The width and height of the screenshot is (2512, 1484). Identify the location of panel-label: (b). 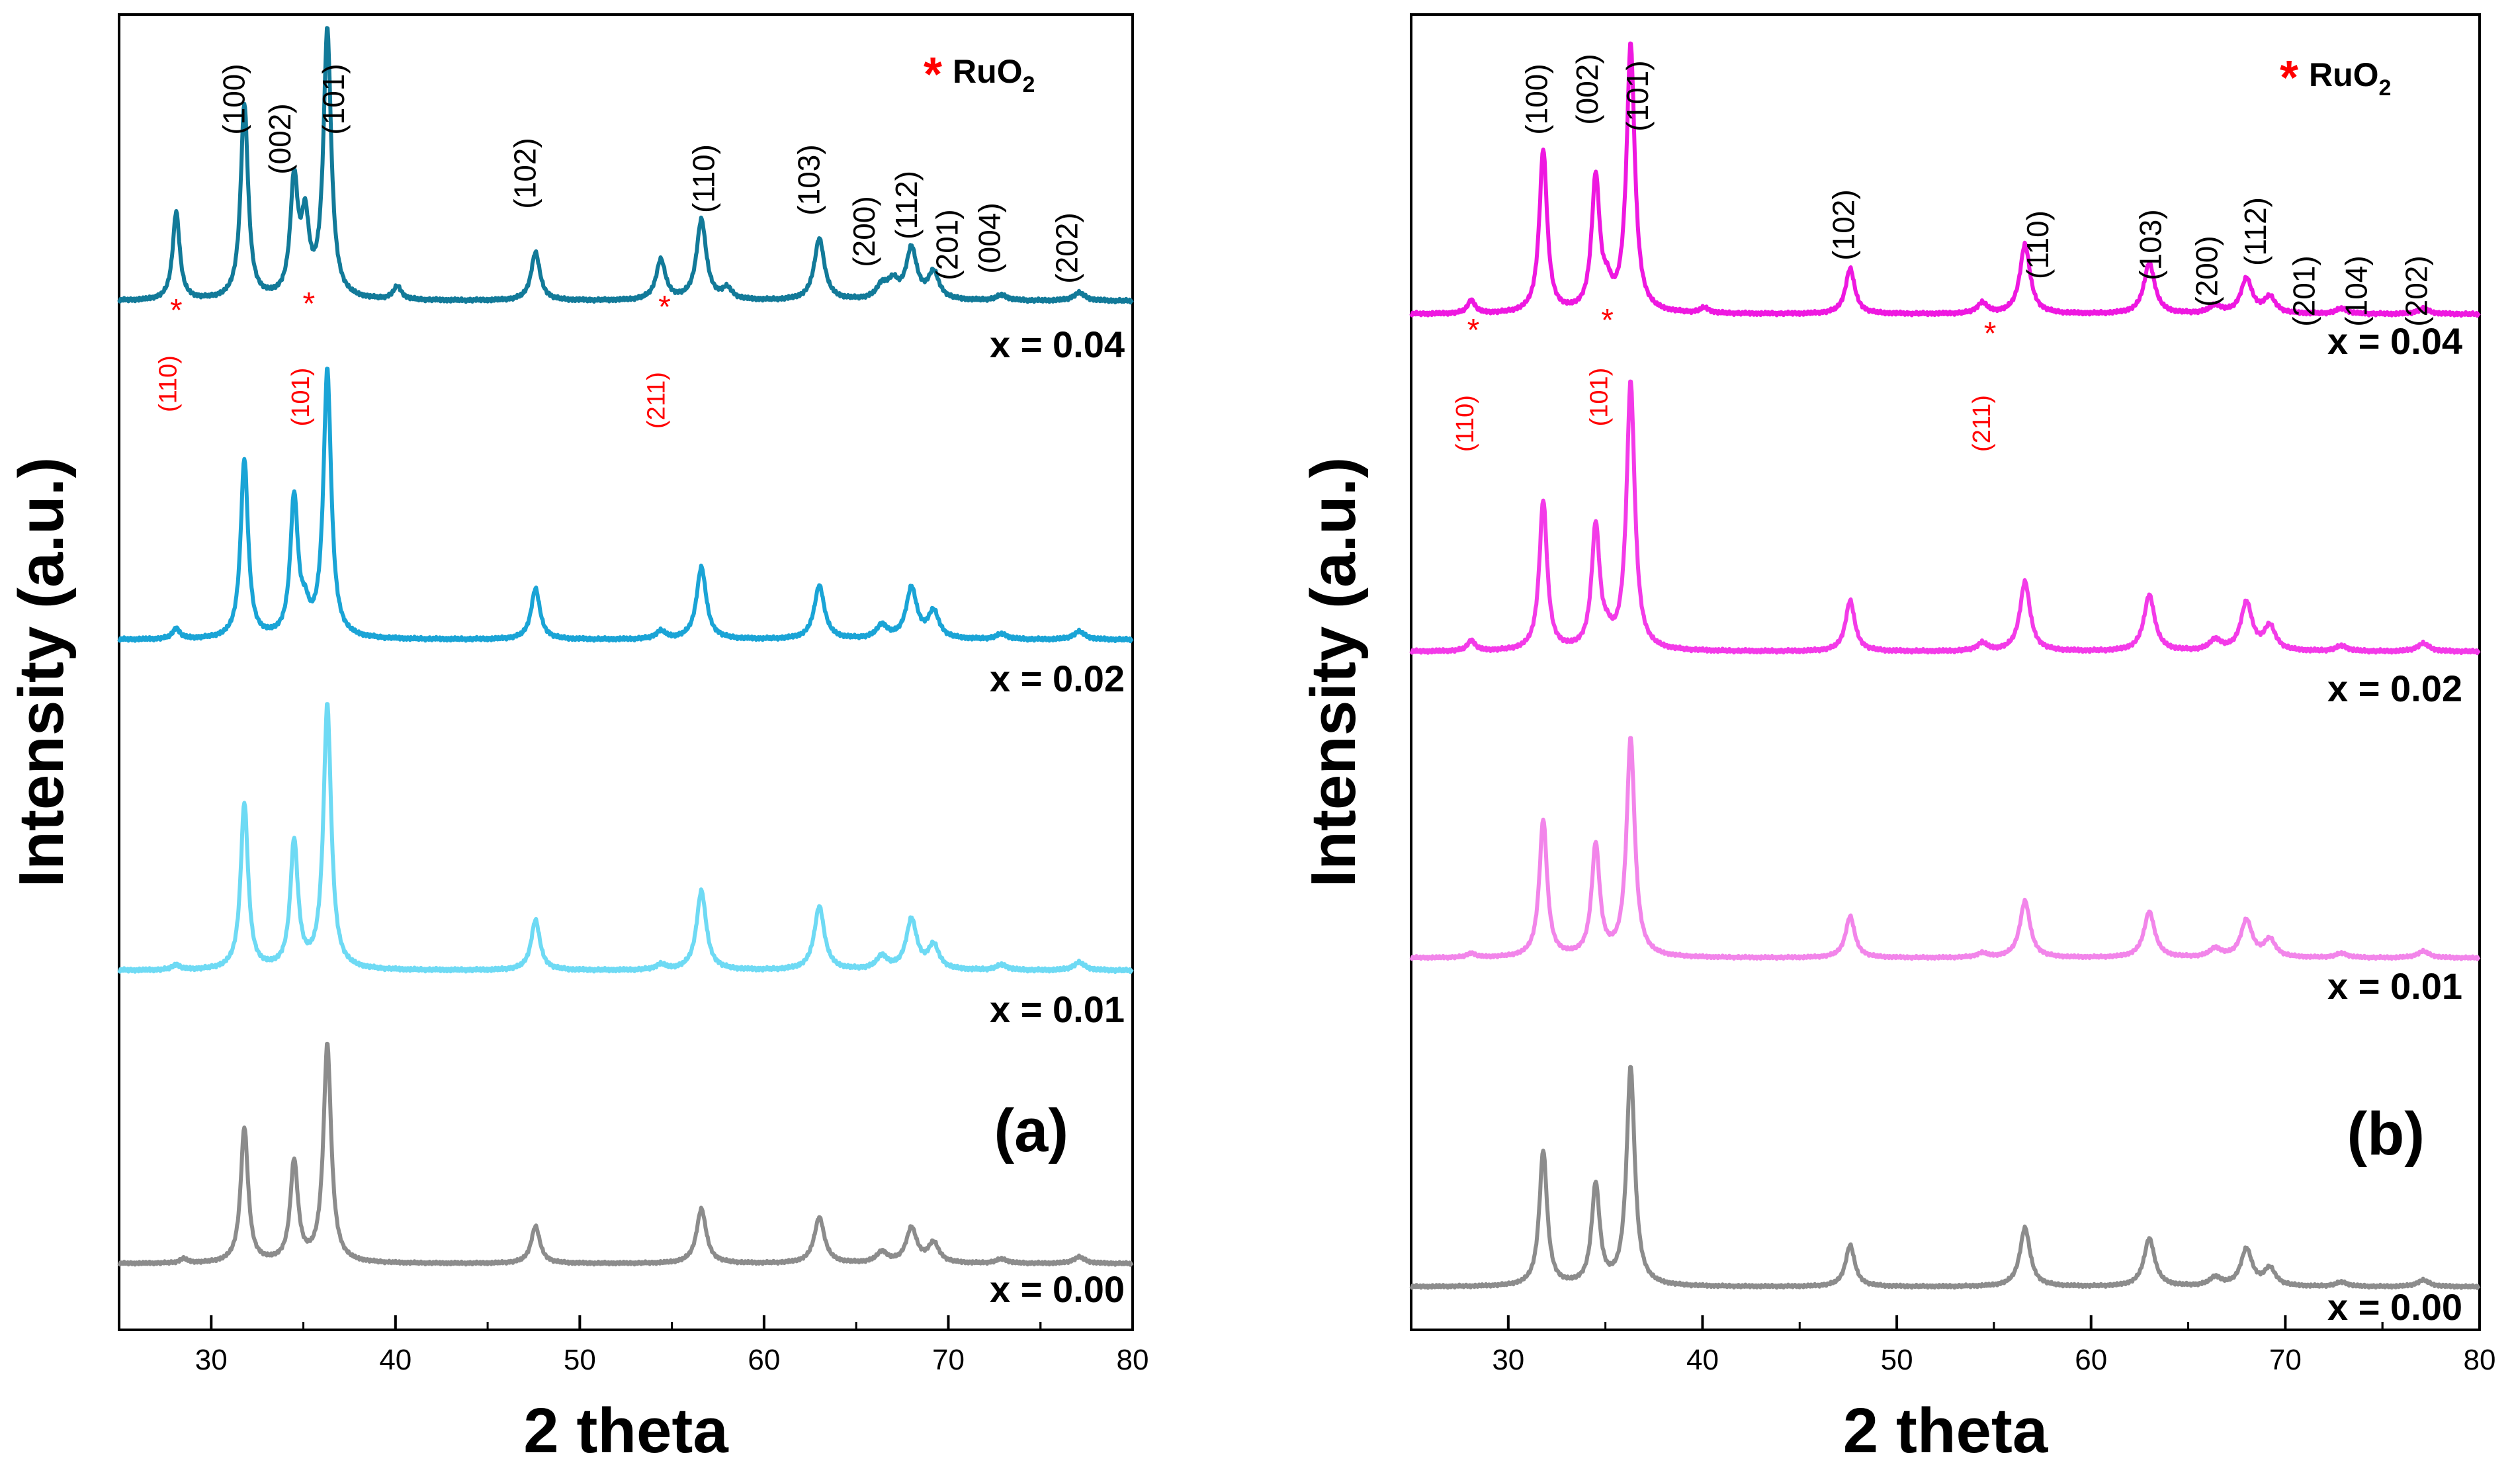
(2386, 1134).